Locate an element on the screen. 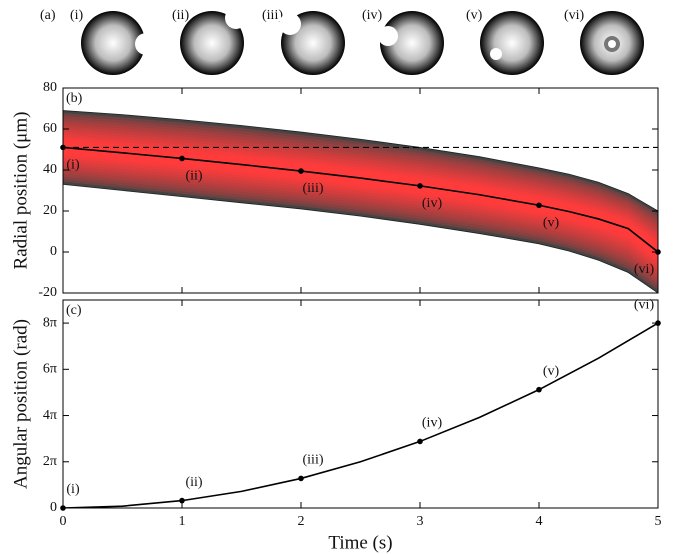  x-tick-label: 3 is located at coordinates (420, 521).